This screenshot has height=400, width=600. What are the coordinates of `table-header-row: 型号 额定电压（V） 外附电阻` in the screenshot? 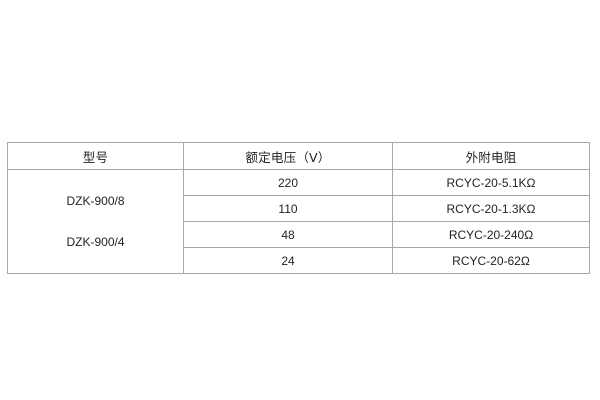 It's located at (298, 156).